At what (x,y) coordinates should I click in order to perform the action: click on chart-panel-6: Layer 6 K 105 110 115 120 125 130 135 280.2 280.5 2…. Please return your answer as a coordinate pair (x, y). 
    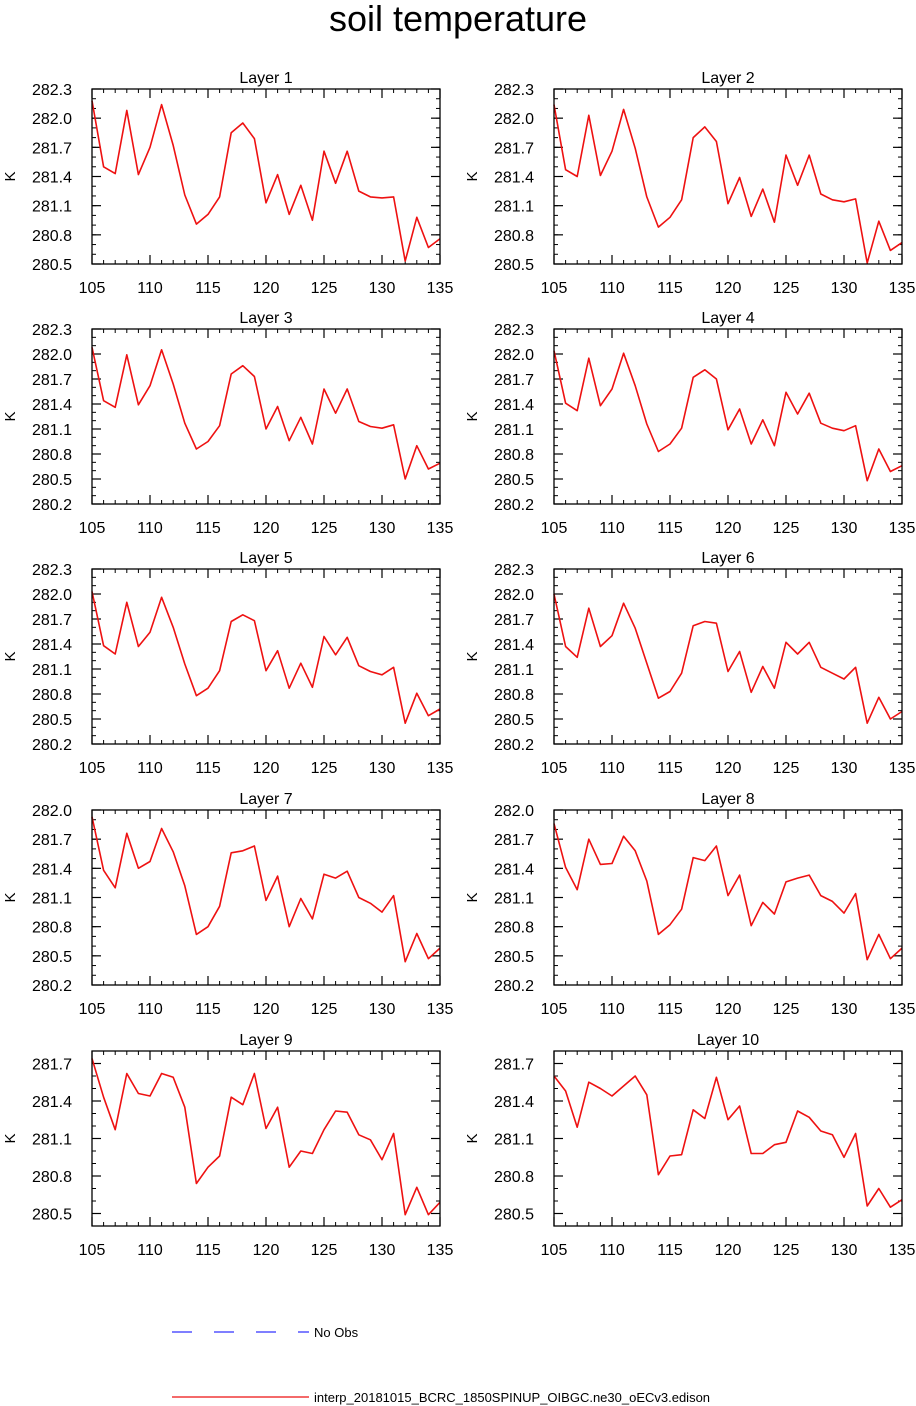
    Looking at the image, I should click on (689, 663).